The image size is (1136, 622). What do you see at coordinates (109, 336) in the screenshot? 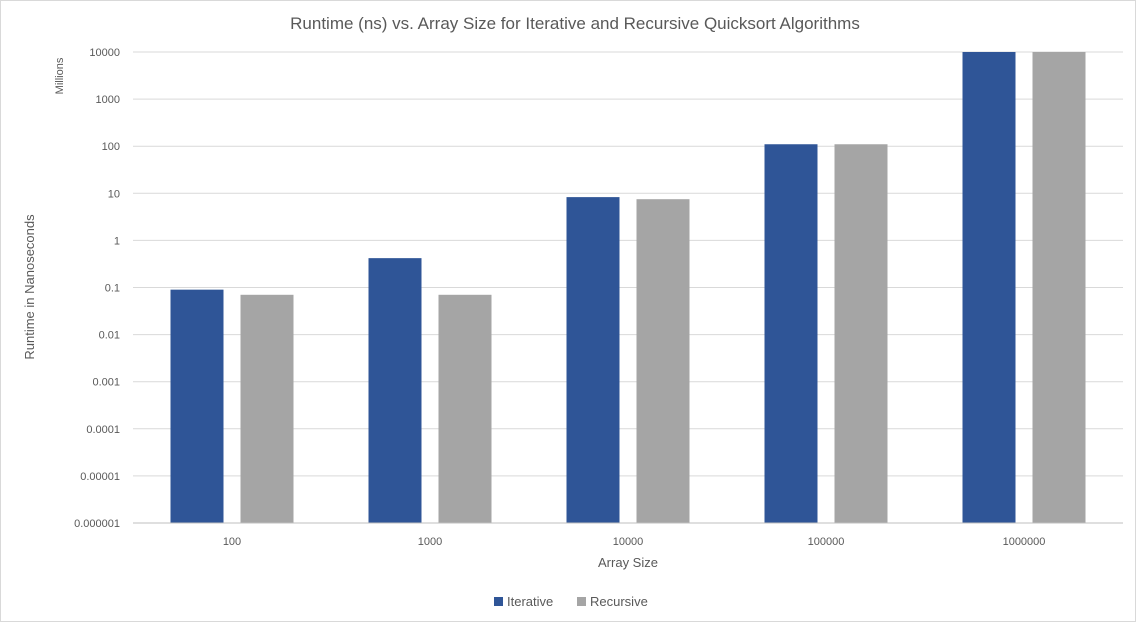
I see `y-tick-label: 0.01` at bounding box center [109, 336].